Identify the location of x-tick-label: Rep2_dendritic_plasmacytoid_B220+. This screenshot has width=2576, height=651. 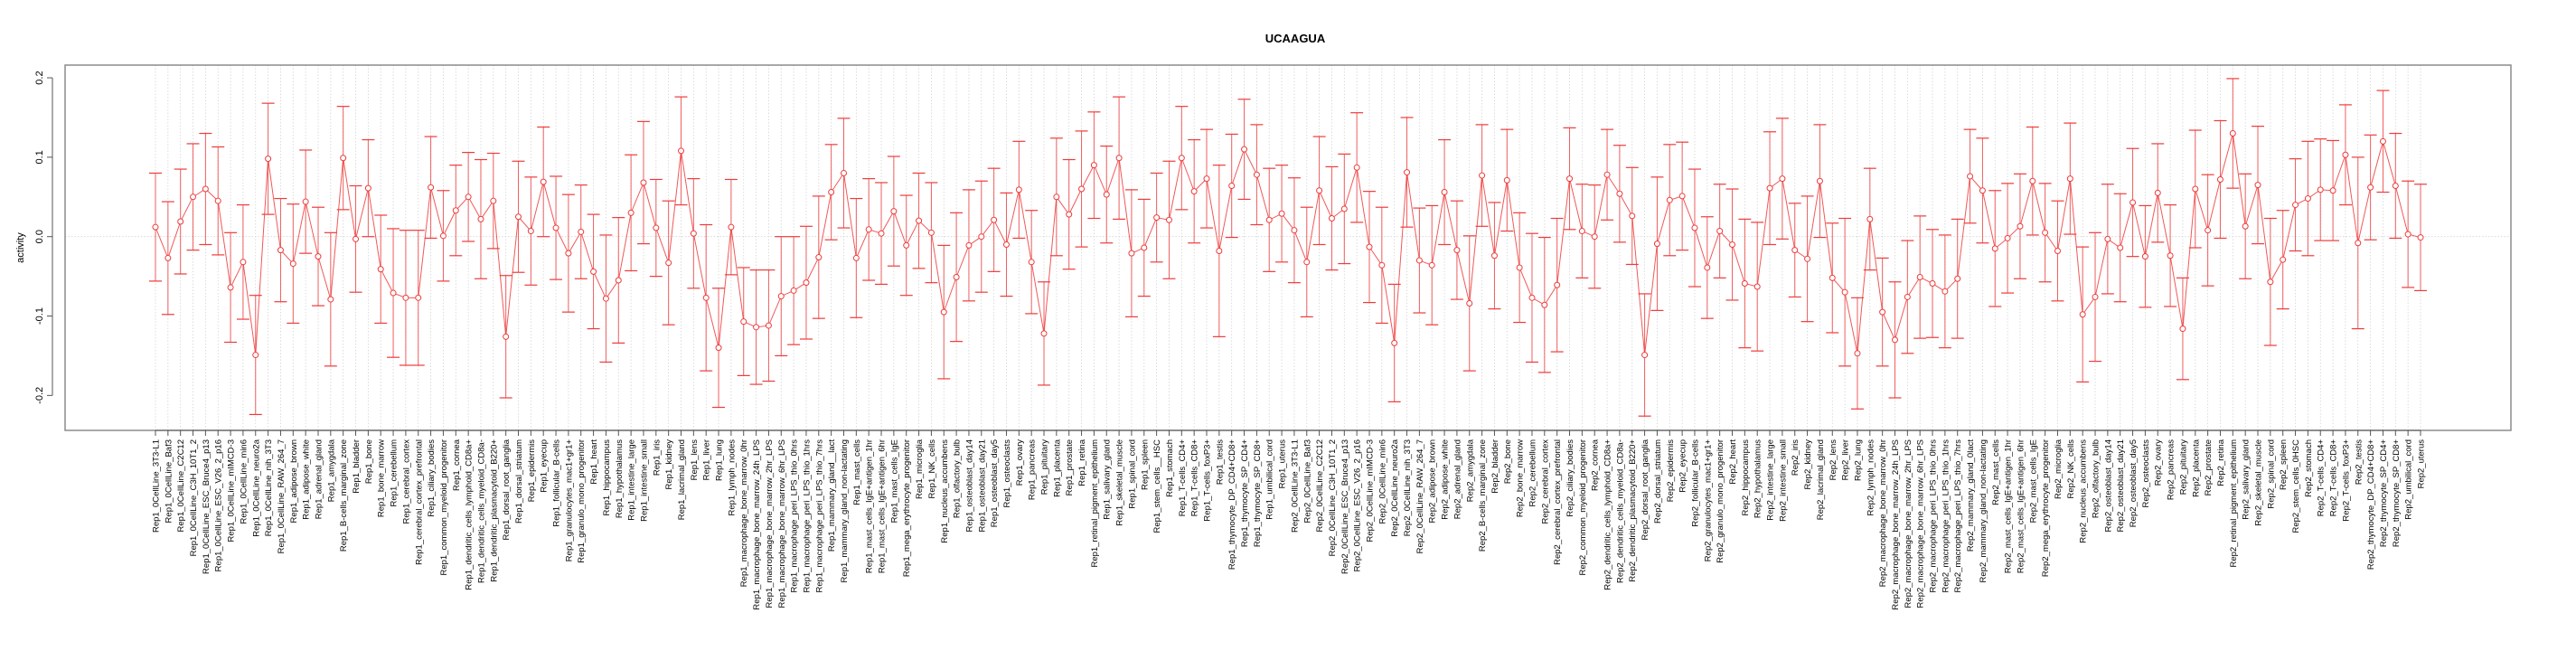
(1633, 511).